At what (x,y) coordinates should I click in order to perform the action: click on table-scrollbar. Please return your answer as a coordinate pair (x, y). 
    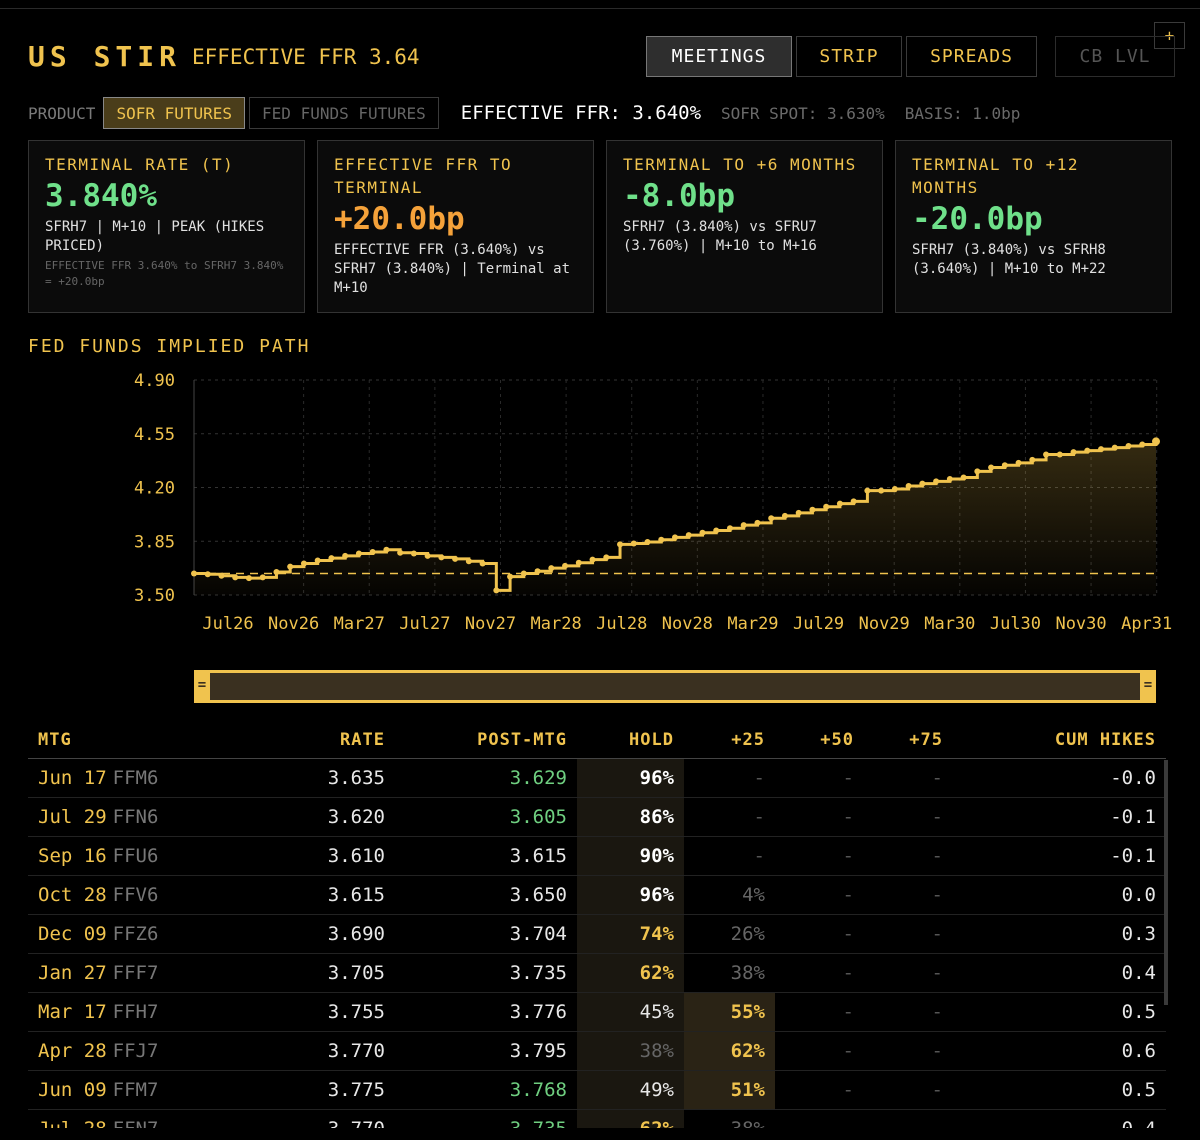
    Looking at the image, I should click on (1166, 882).